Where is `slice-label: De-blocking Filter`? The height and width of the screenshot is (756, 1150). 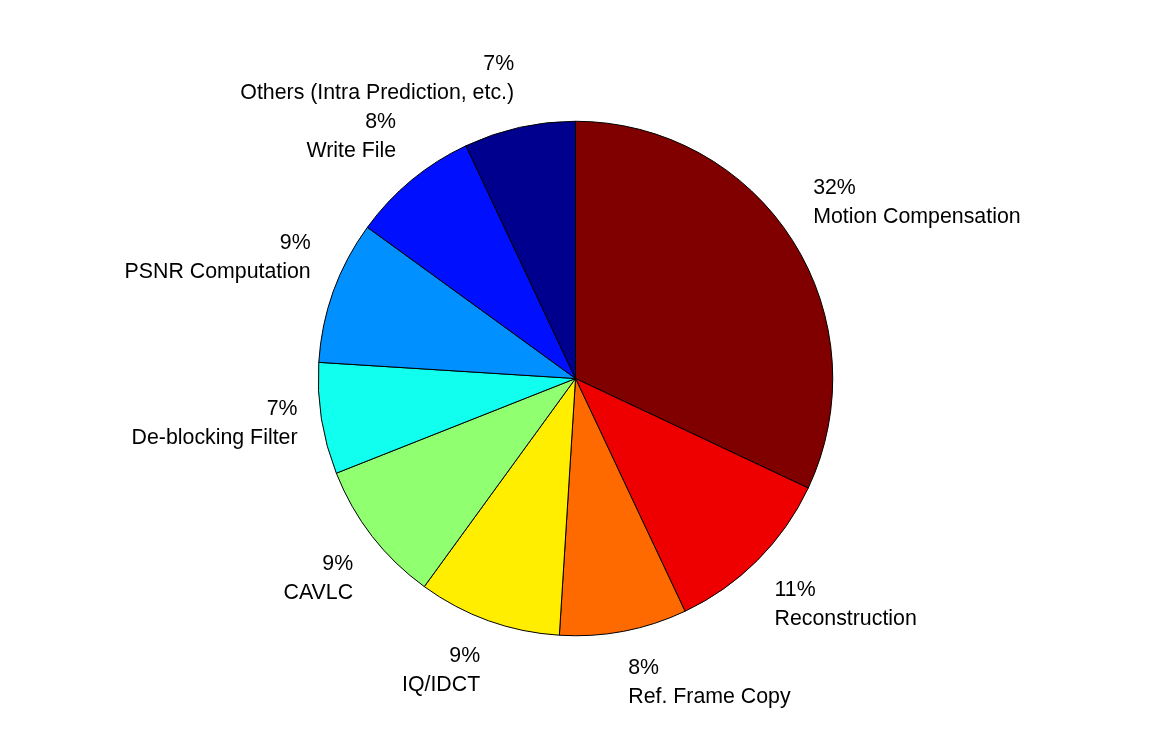 slice-label: De-blocking Filter is located at coordinates (214, 436).